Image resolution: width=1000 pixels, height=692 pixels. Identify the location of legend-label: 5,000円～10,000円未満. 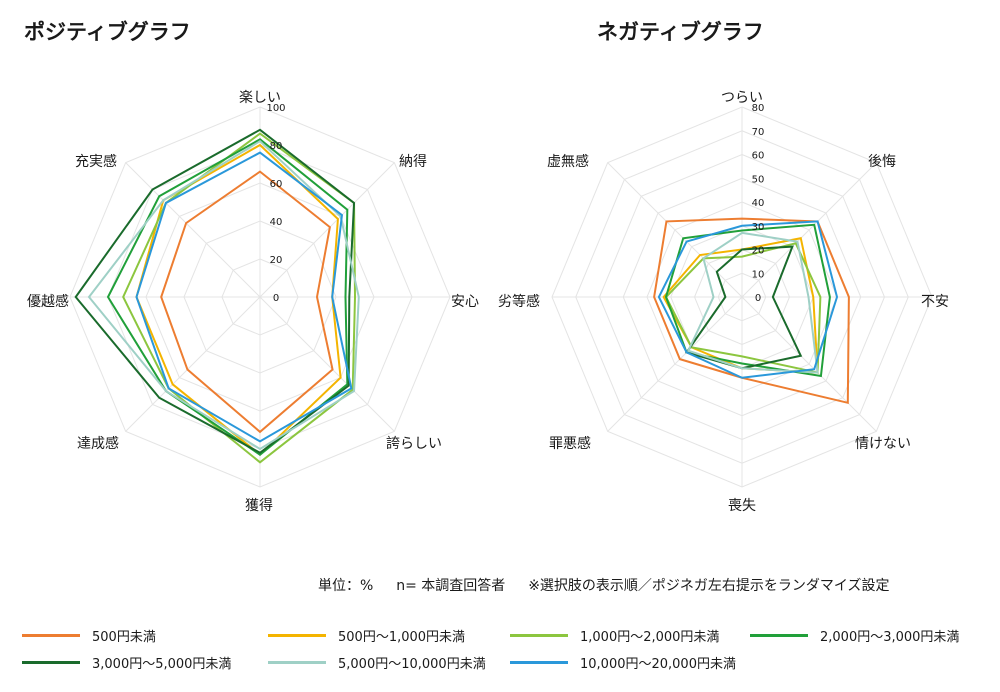
(412, 664).